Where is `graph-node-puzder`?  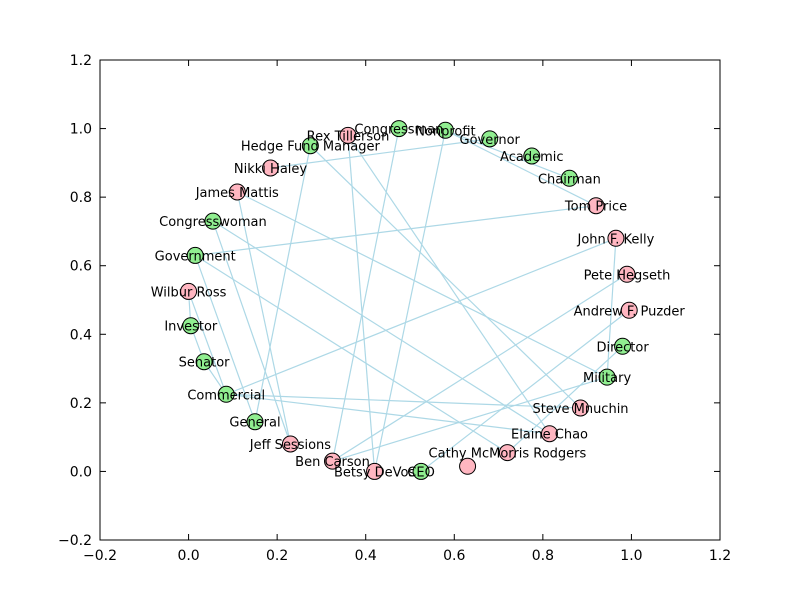
graph-node-puzder is located at coordinates (629, 310).